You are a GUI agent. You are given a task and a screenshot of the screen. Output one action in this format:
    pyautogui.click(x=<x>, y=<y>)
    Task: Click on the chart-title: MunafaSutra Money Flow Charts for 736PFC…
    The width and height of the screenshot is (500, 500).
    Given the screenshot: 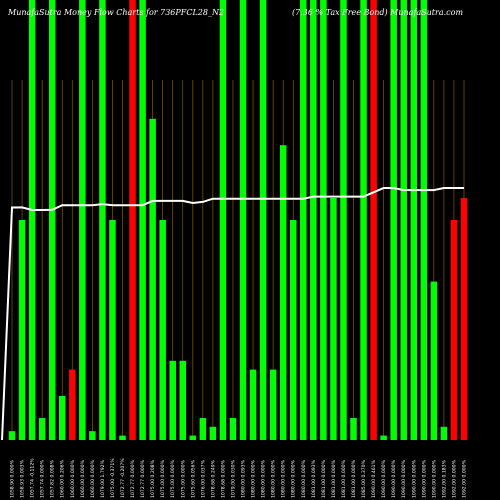 What is the action you would take?
    pyautogui.click(x=115, y=12)
    